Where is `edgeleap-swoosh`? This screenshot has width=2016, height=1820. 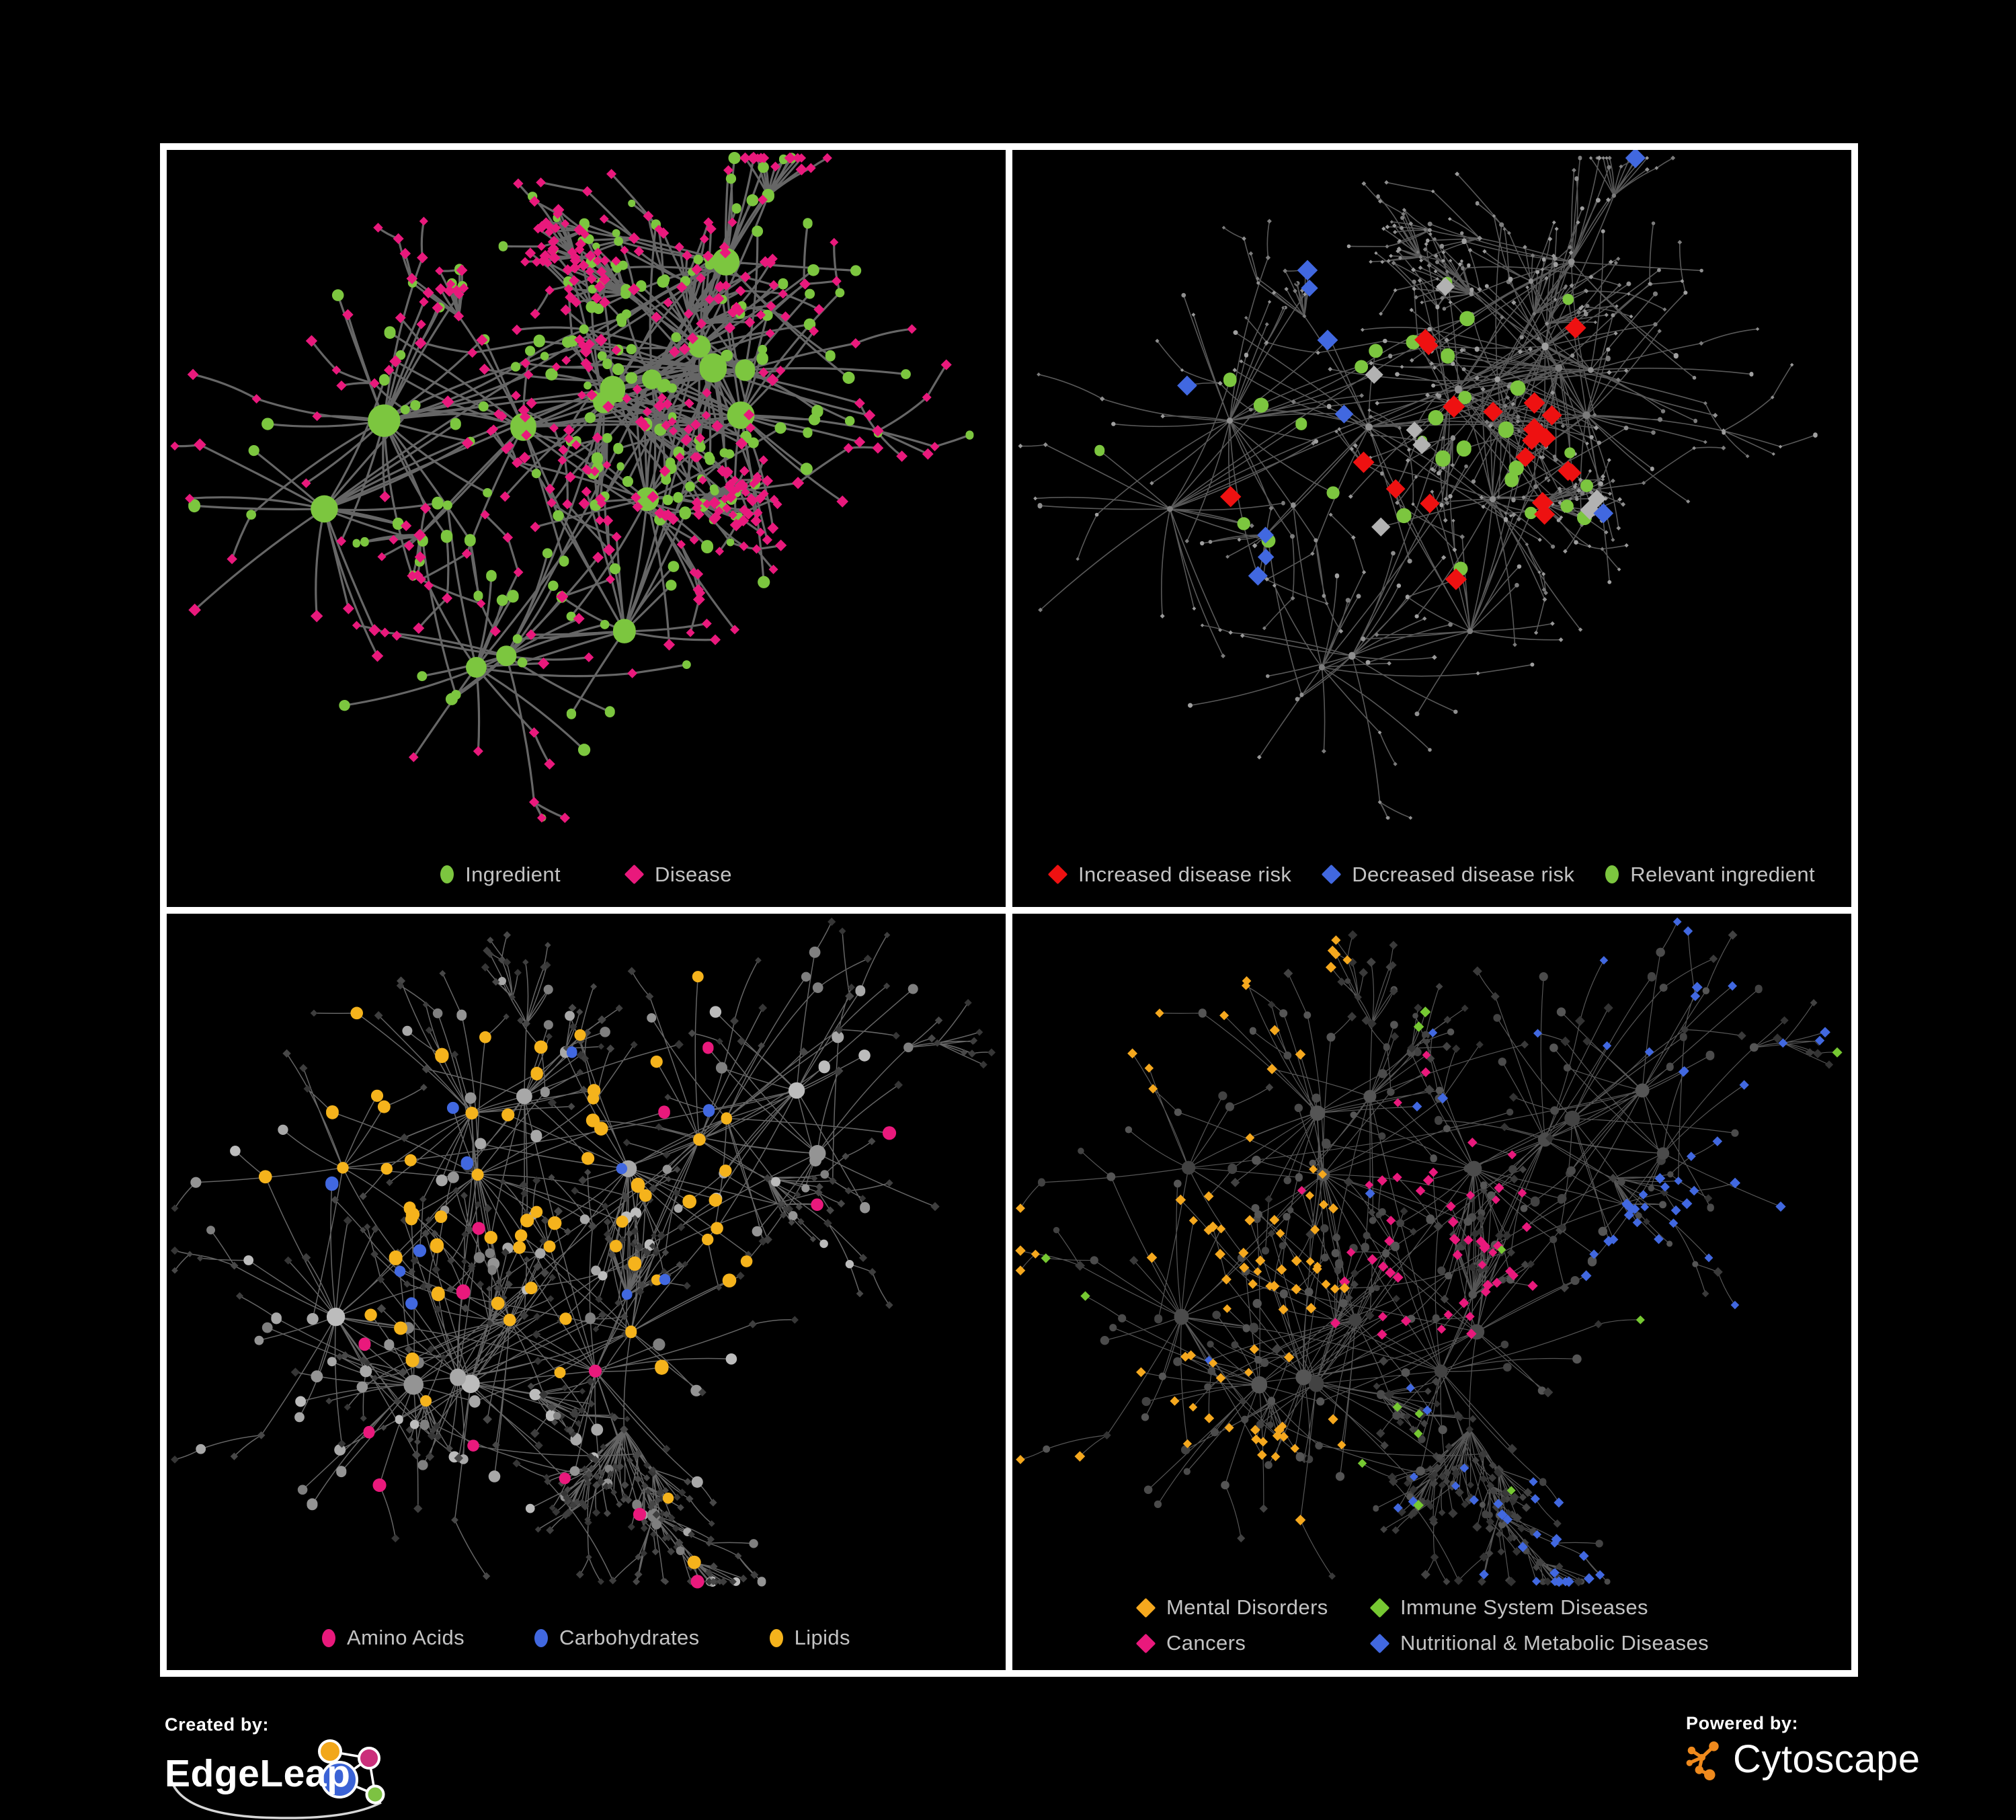
edgeleap-swoosh is located at coordinates (275, 1797).